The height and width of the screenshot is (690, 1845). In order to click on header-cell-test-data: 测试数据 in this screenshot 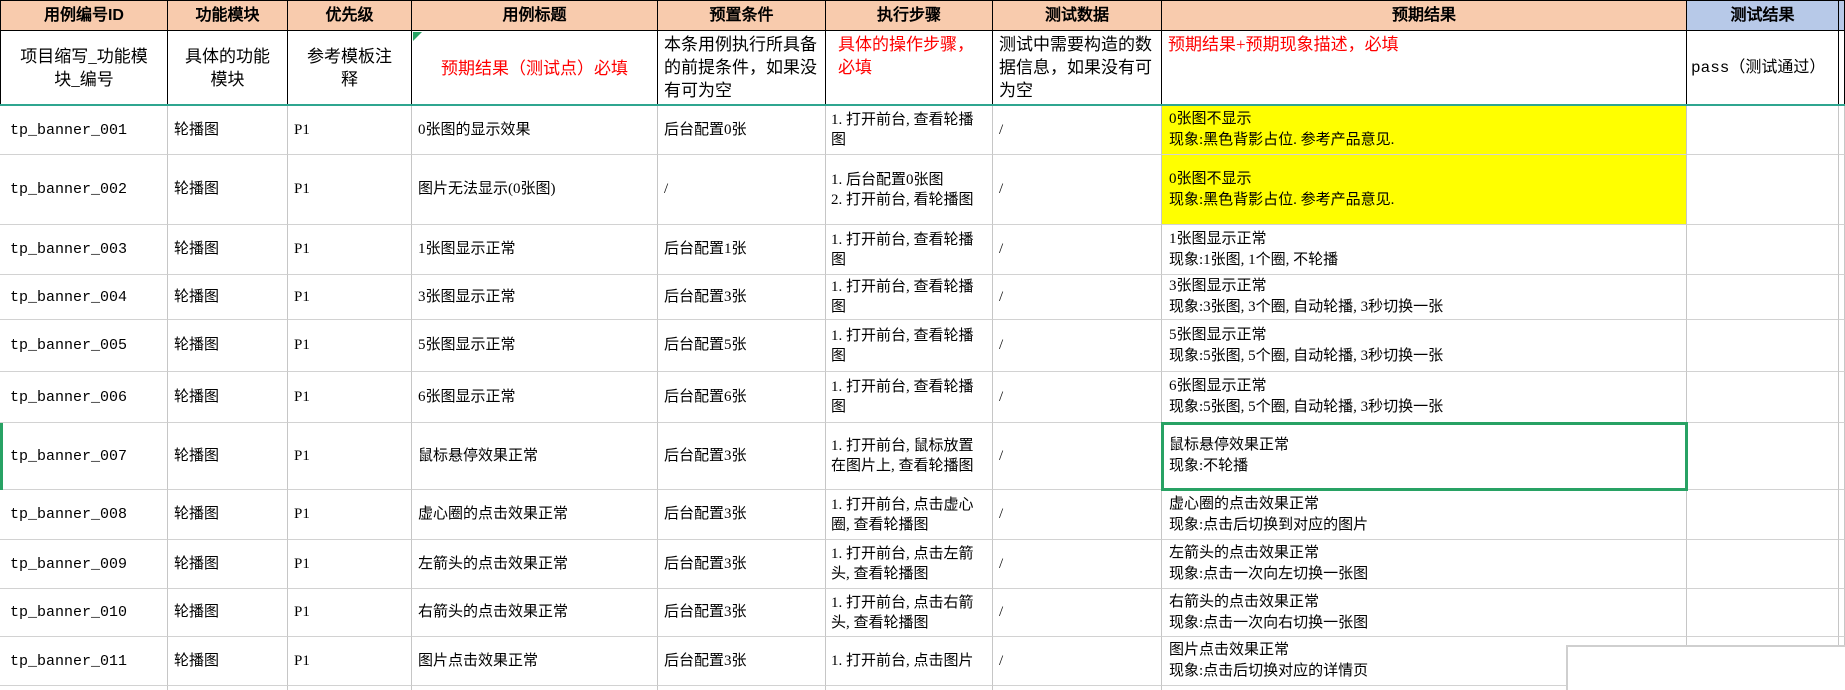, I will do `click(1077, 15)`.